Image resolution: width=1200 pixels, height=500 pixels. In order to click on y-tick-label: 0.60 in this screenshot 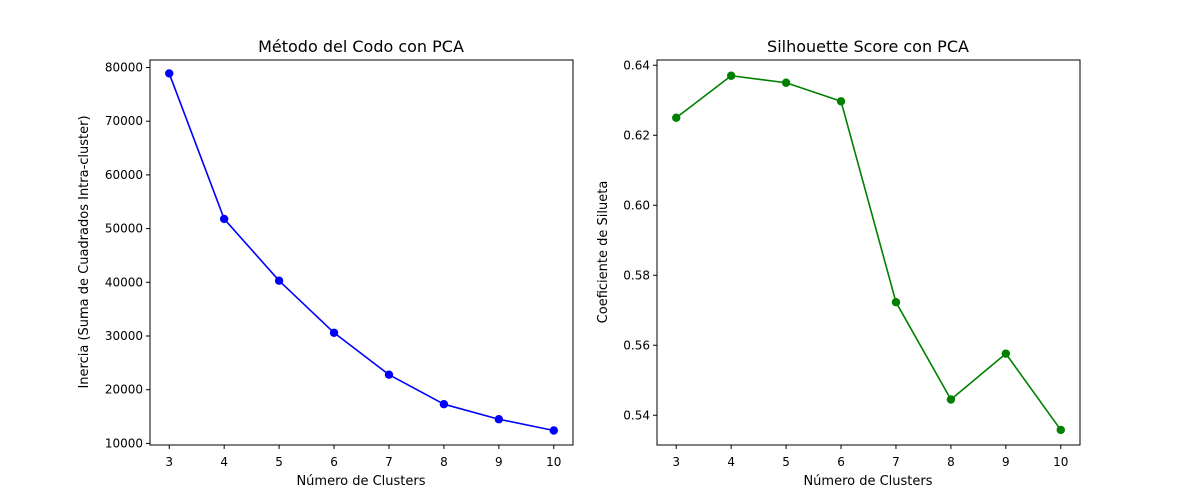, I will do `click(636, 205)`.